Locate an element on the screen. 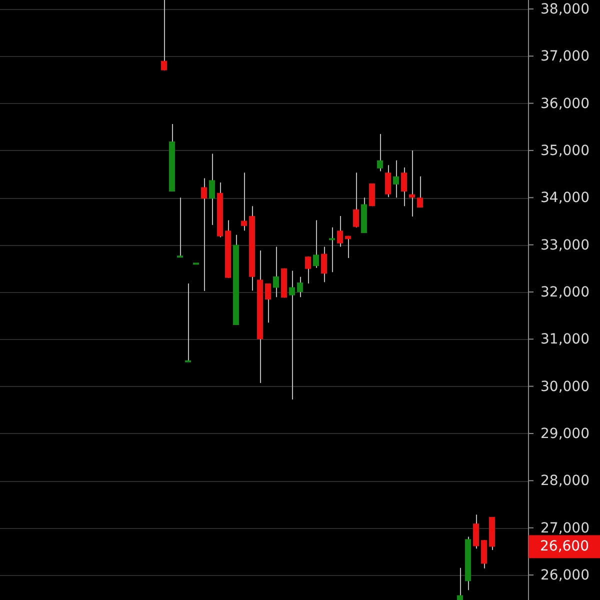 The width and height of the screenshot is (600, 600). y-tick-label: 28,000 is located at coordinates (565, 481).